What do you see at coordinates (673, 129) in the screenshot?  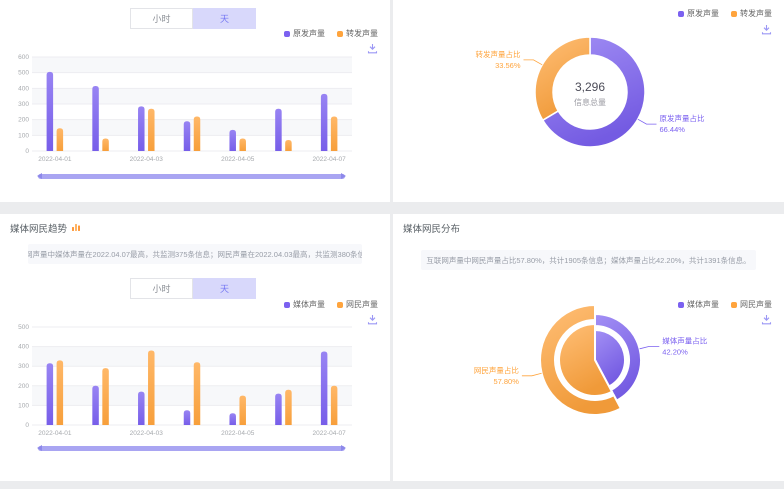 I see `slice-label-pct: 66.44%` at bounding box center [673, 129].